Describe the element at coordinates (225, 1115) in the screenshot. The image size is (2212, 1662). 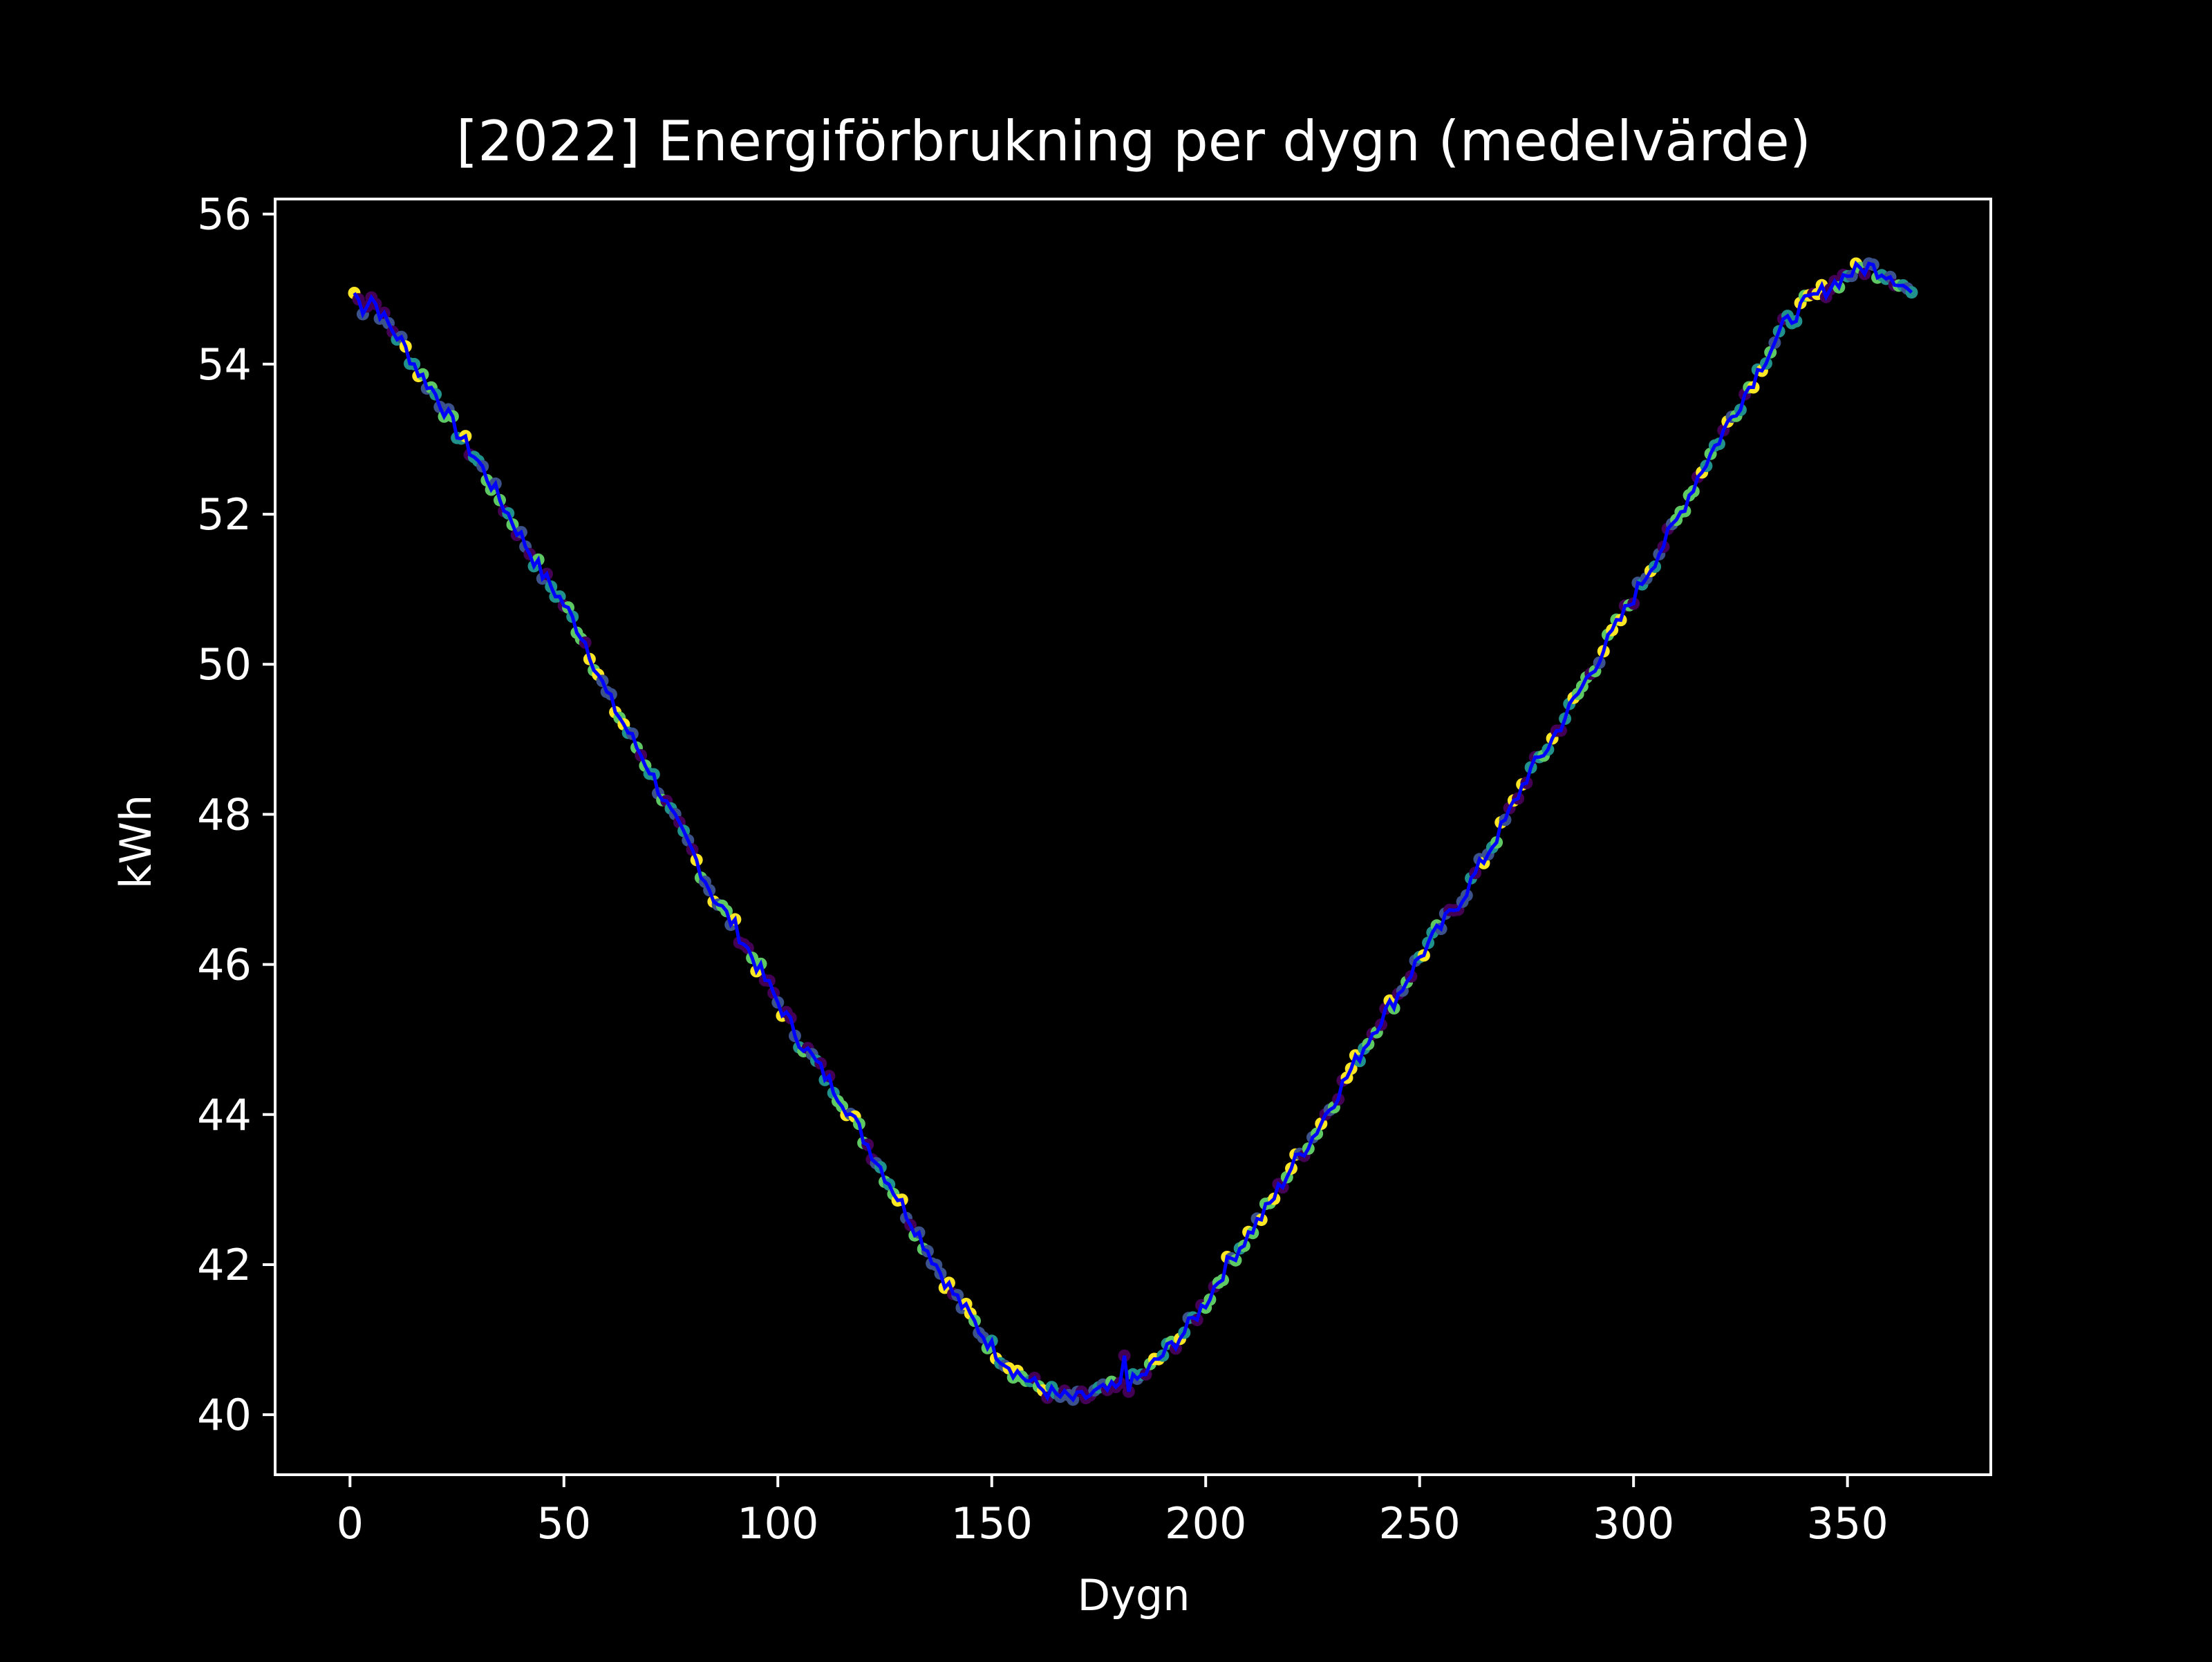
I see `y-tick-label: 44` at that location.